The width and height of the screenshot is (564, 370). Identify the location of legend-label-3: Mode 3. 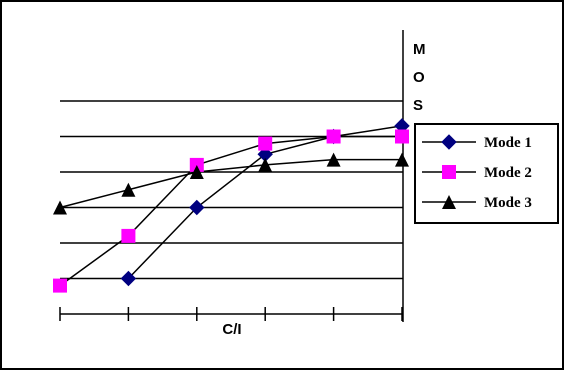
(508, 203).